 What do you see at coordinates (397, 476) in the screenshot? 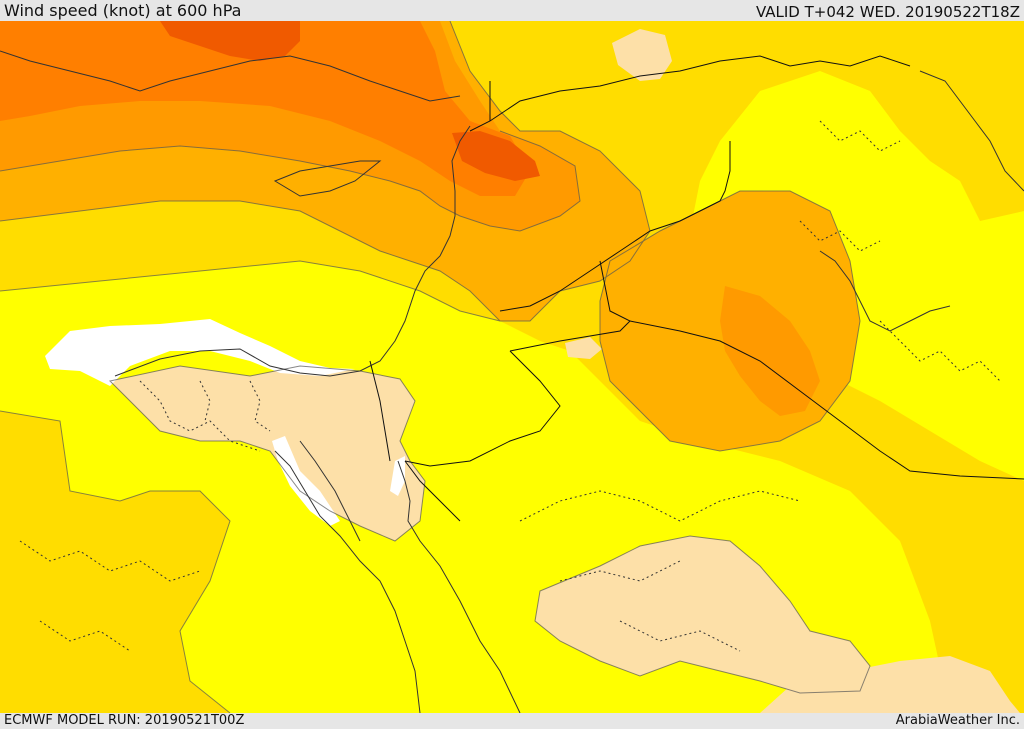
I see `field-very-low-aqaba` at bounding box center [397, 476].